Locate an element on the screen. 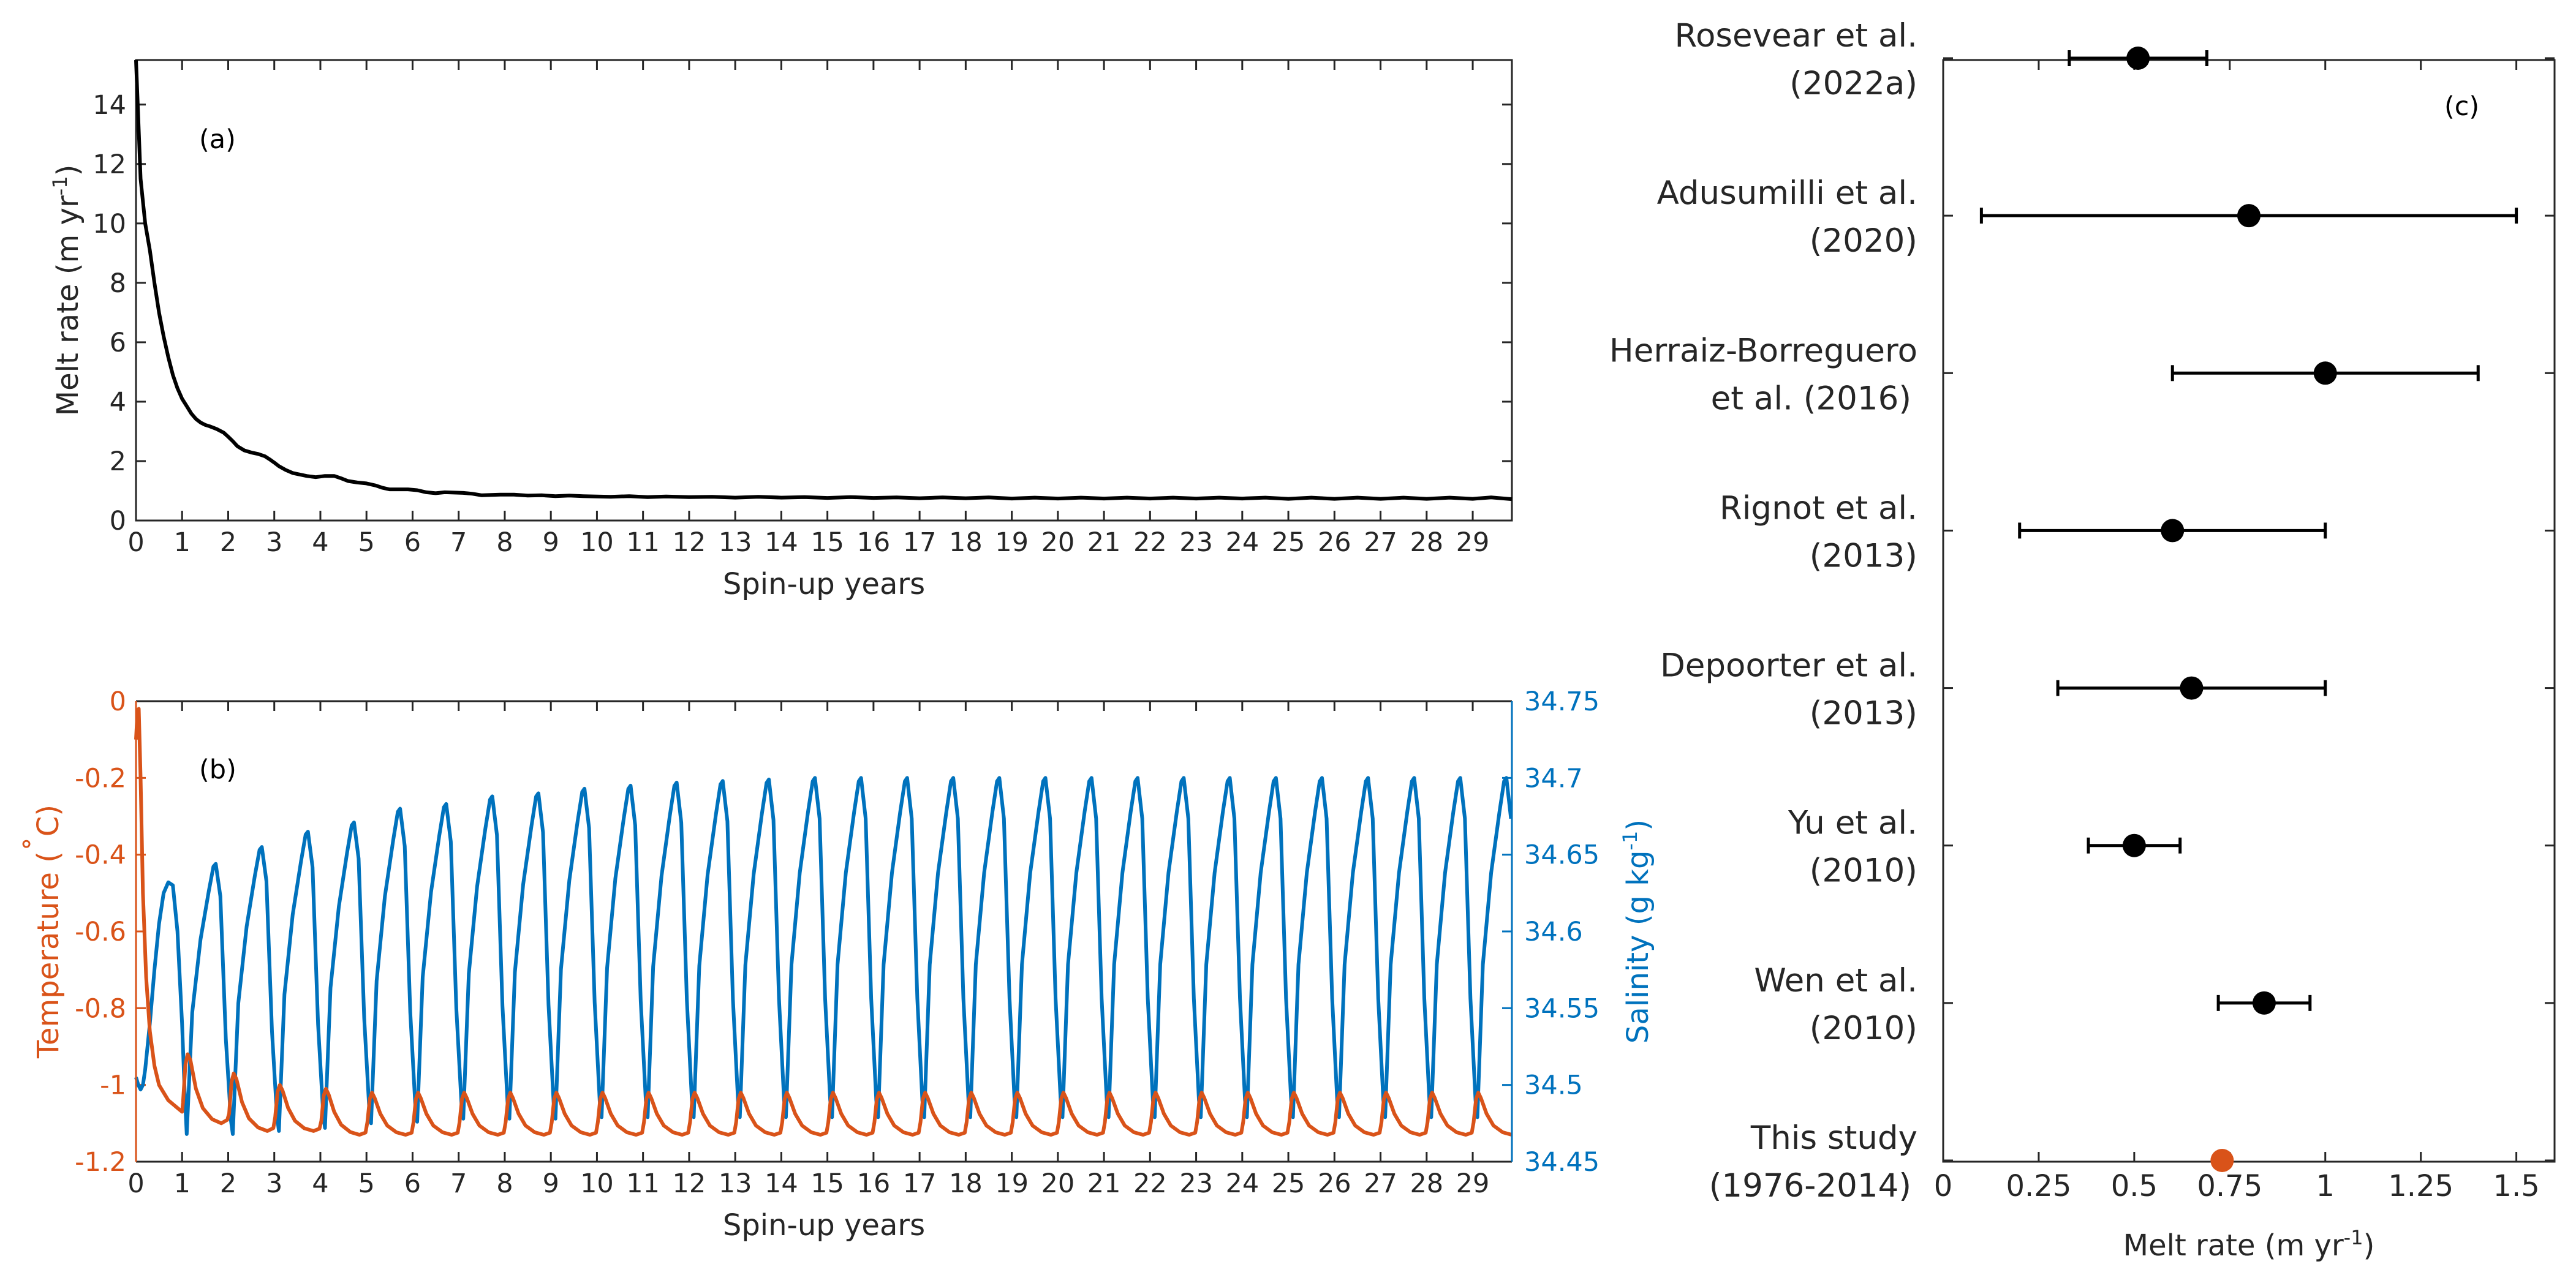 The width and height of the screenshot is (2576, 1286). a-xtick-label: 24 is located at coordinates (1242, 542).